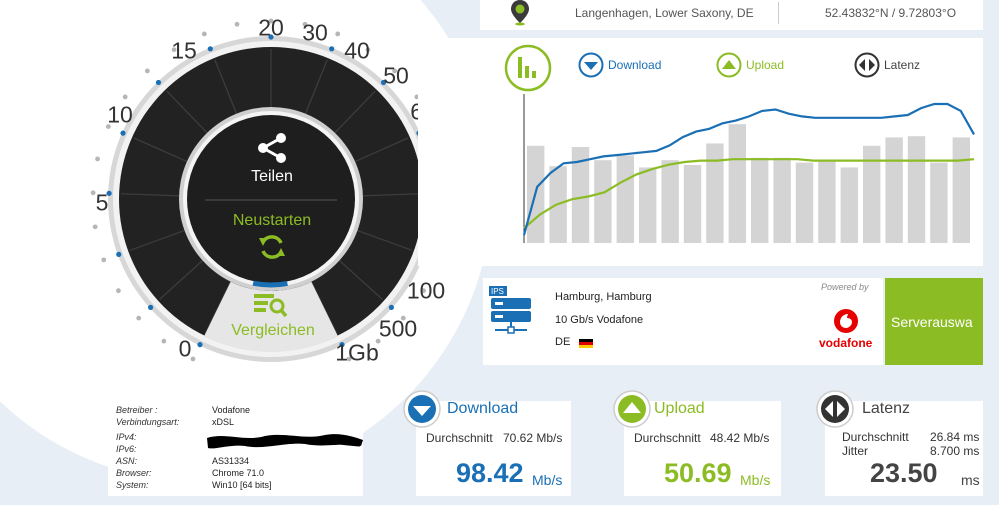  What do you see at coordinates (315, 32) in the screenshot?
I see `gauge-tick-30: 30` at bounding box center [315, 32].